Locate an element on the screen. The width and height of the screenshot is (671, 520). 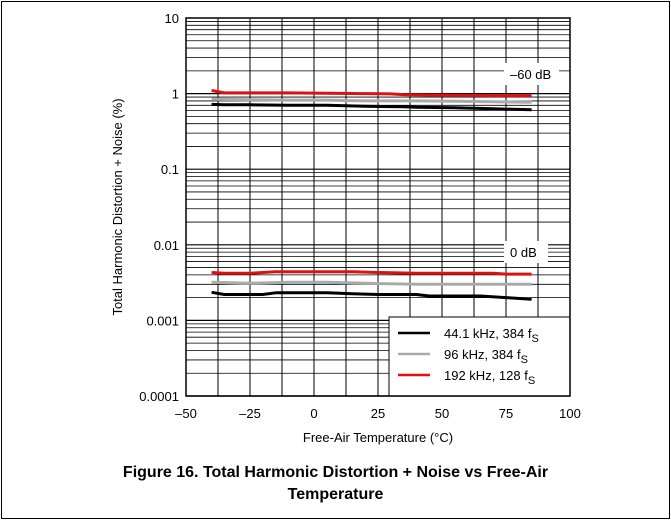
y-tick-label: 0.0001 is located at coordinates (159, 396).